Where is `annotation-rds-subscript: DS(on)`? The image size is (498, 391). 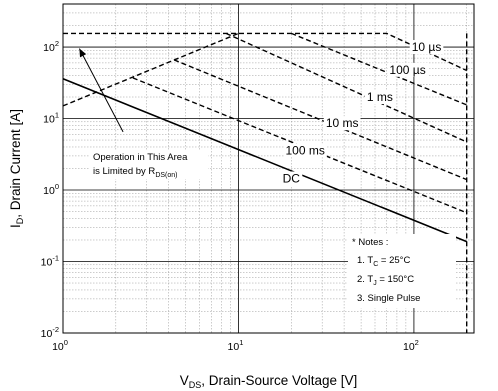
annotation-rds-subscript: DS(on) is located at coordinates (166, 175).